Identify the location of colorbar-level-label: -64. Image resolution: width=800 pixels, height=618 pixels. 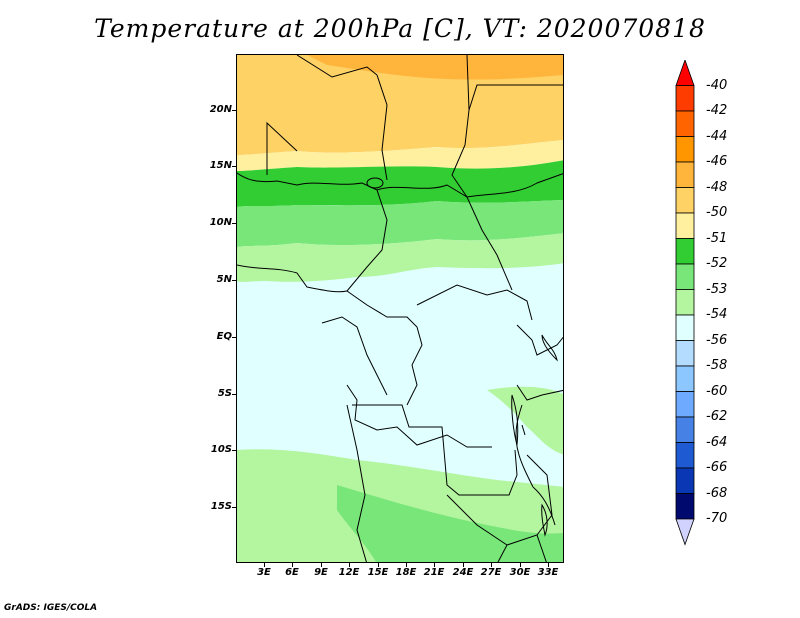
(717, 442).